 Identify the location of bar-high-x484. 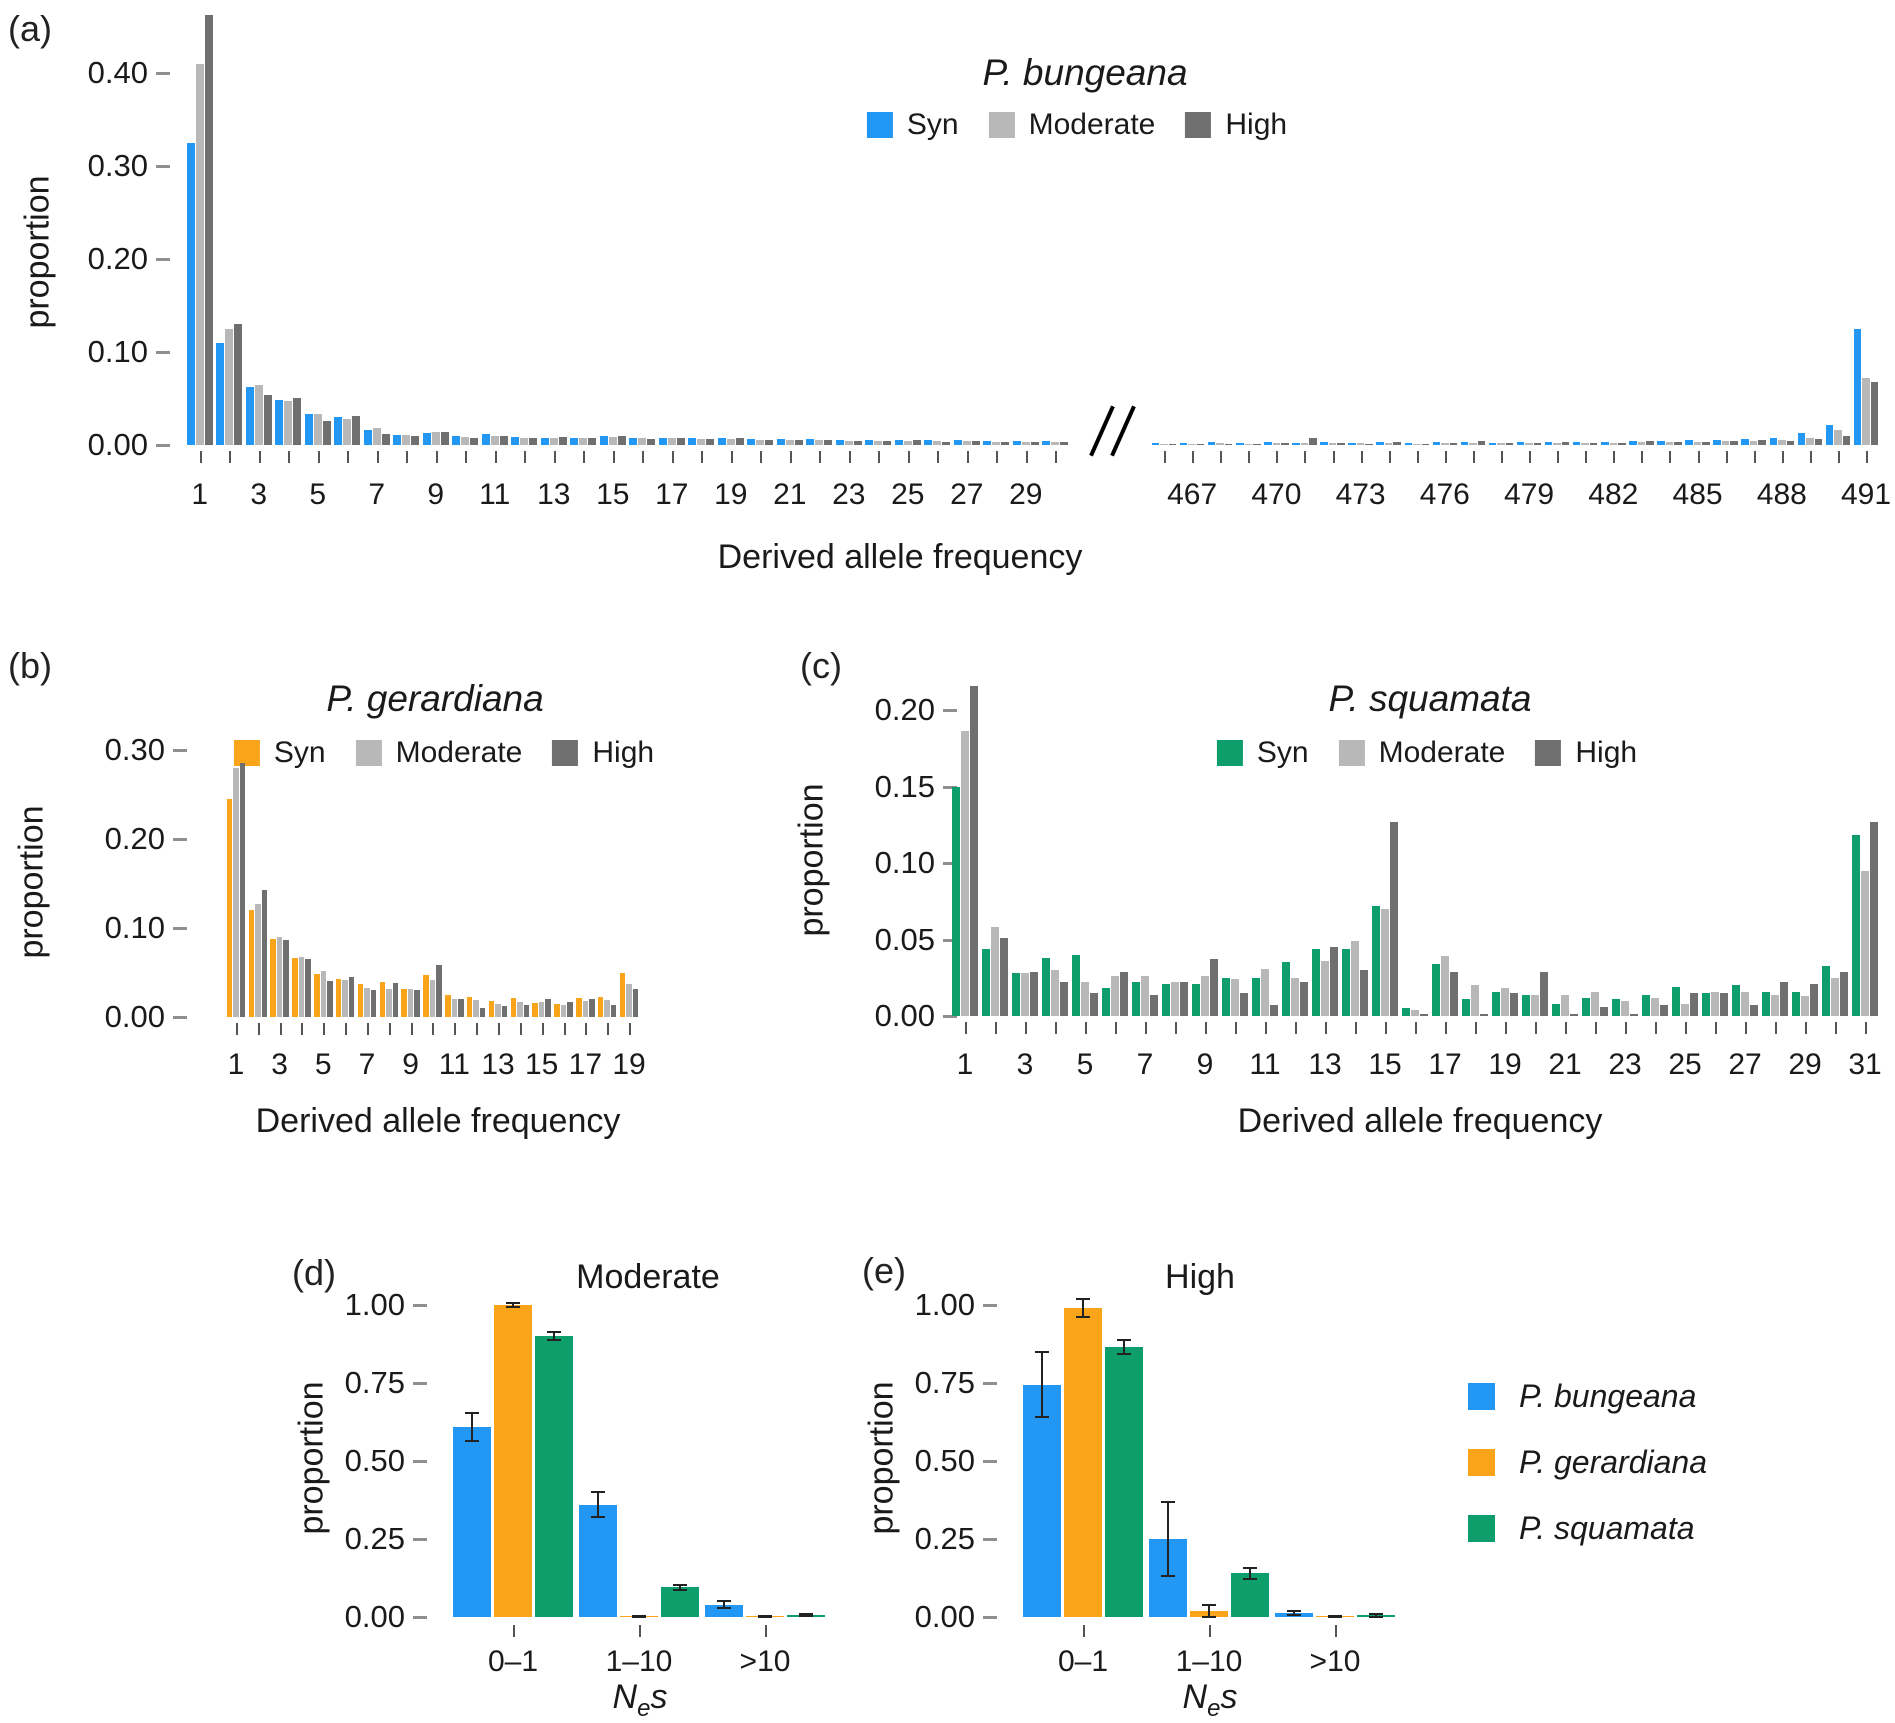
(1678, 443).